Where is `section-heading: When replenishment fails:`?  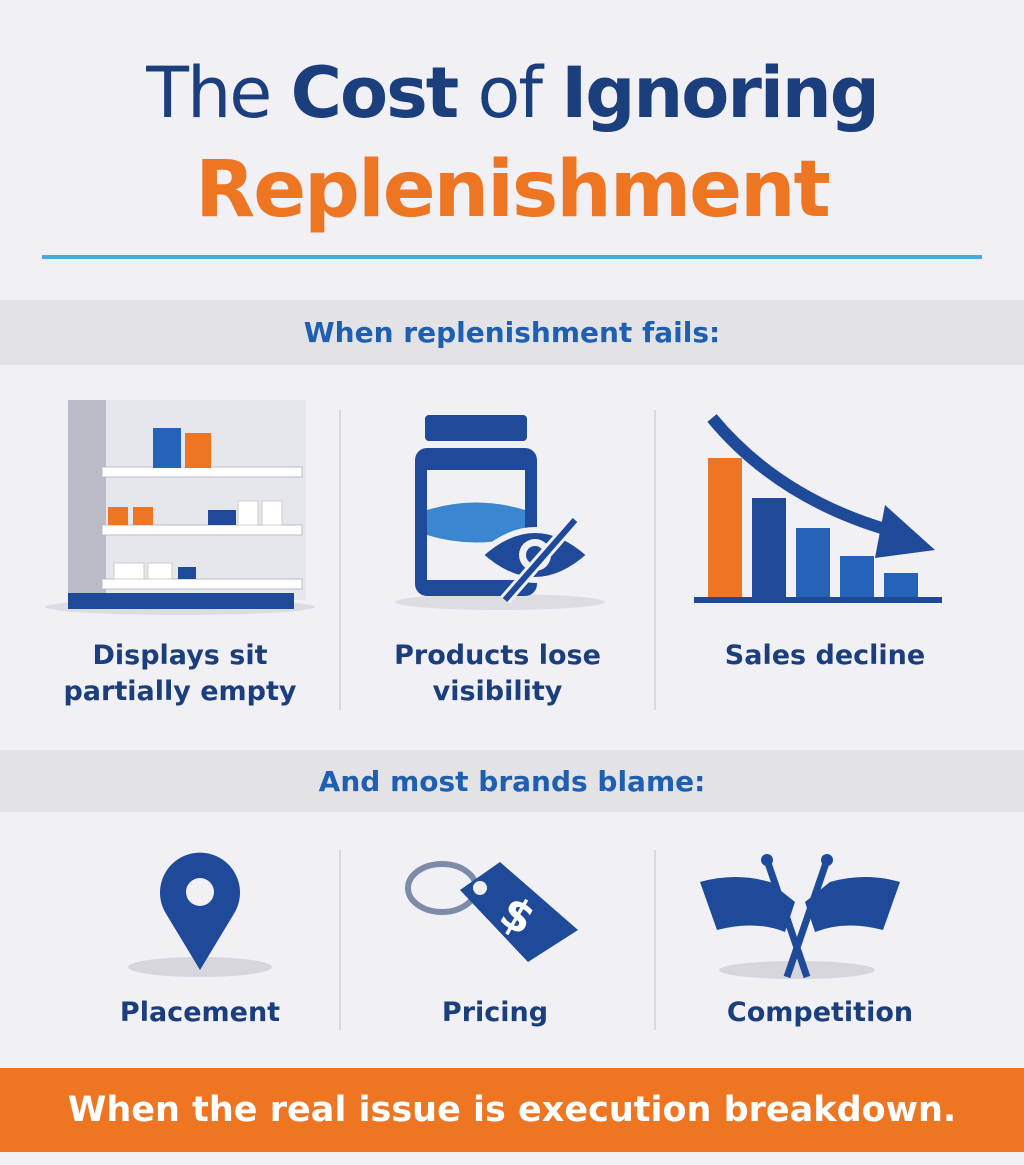 section-heading: When replenishment fails: is located at coordinates (512, 332).